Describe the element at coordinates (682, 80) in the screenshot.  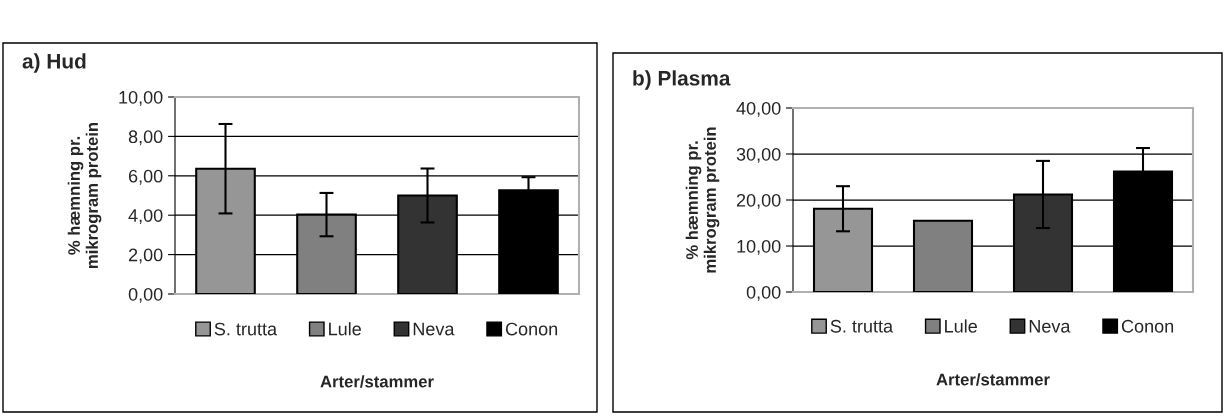
I see `chart-title: b) Plasma` at that location.